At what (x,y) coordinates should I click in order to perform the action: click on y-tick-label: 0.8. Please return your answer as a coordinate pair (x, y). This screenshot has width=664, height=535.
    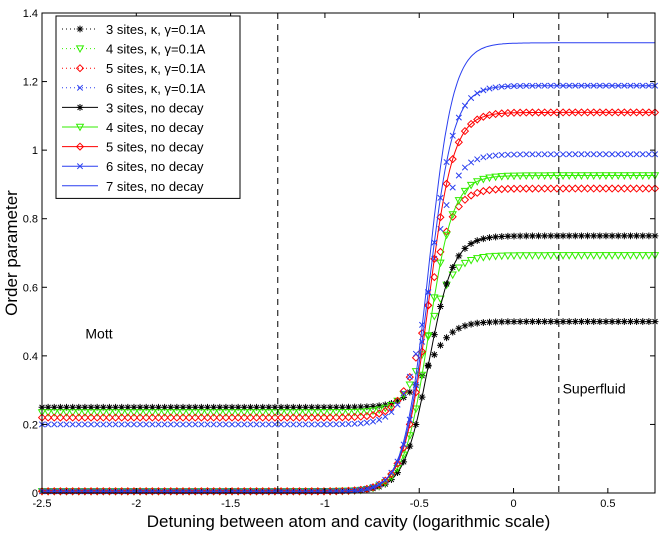
    Looking at the image, I should click on (30, 220).